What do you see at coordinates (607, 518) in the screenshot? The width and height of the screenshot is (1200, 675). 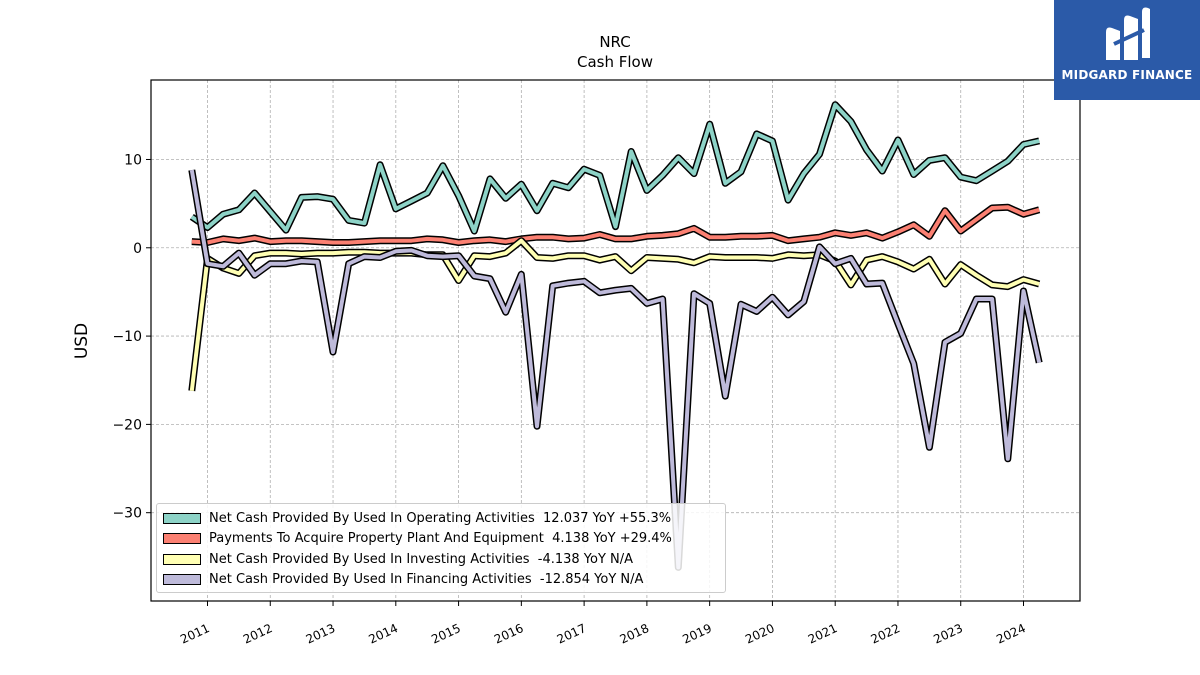 I see `legend-stat: 12.037 YoY +55.3%` at bounding box center [607, 518].